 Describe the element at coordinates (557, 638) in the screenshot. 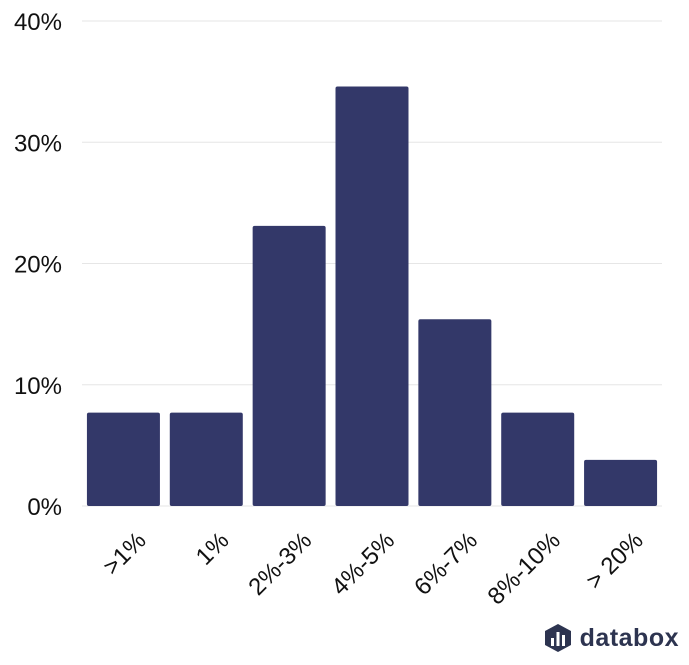

I see `databox-logo-icon` at that location.